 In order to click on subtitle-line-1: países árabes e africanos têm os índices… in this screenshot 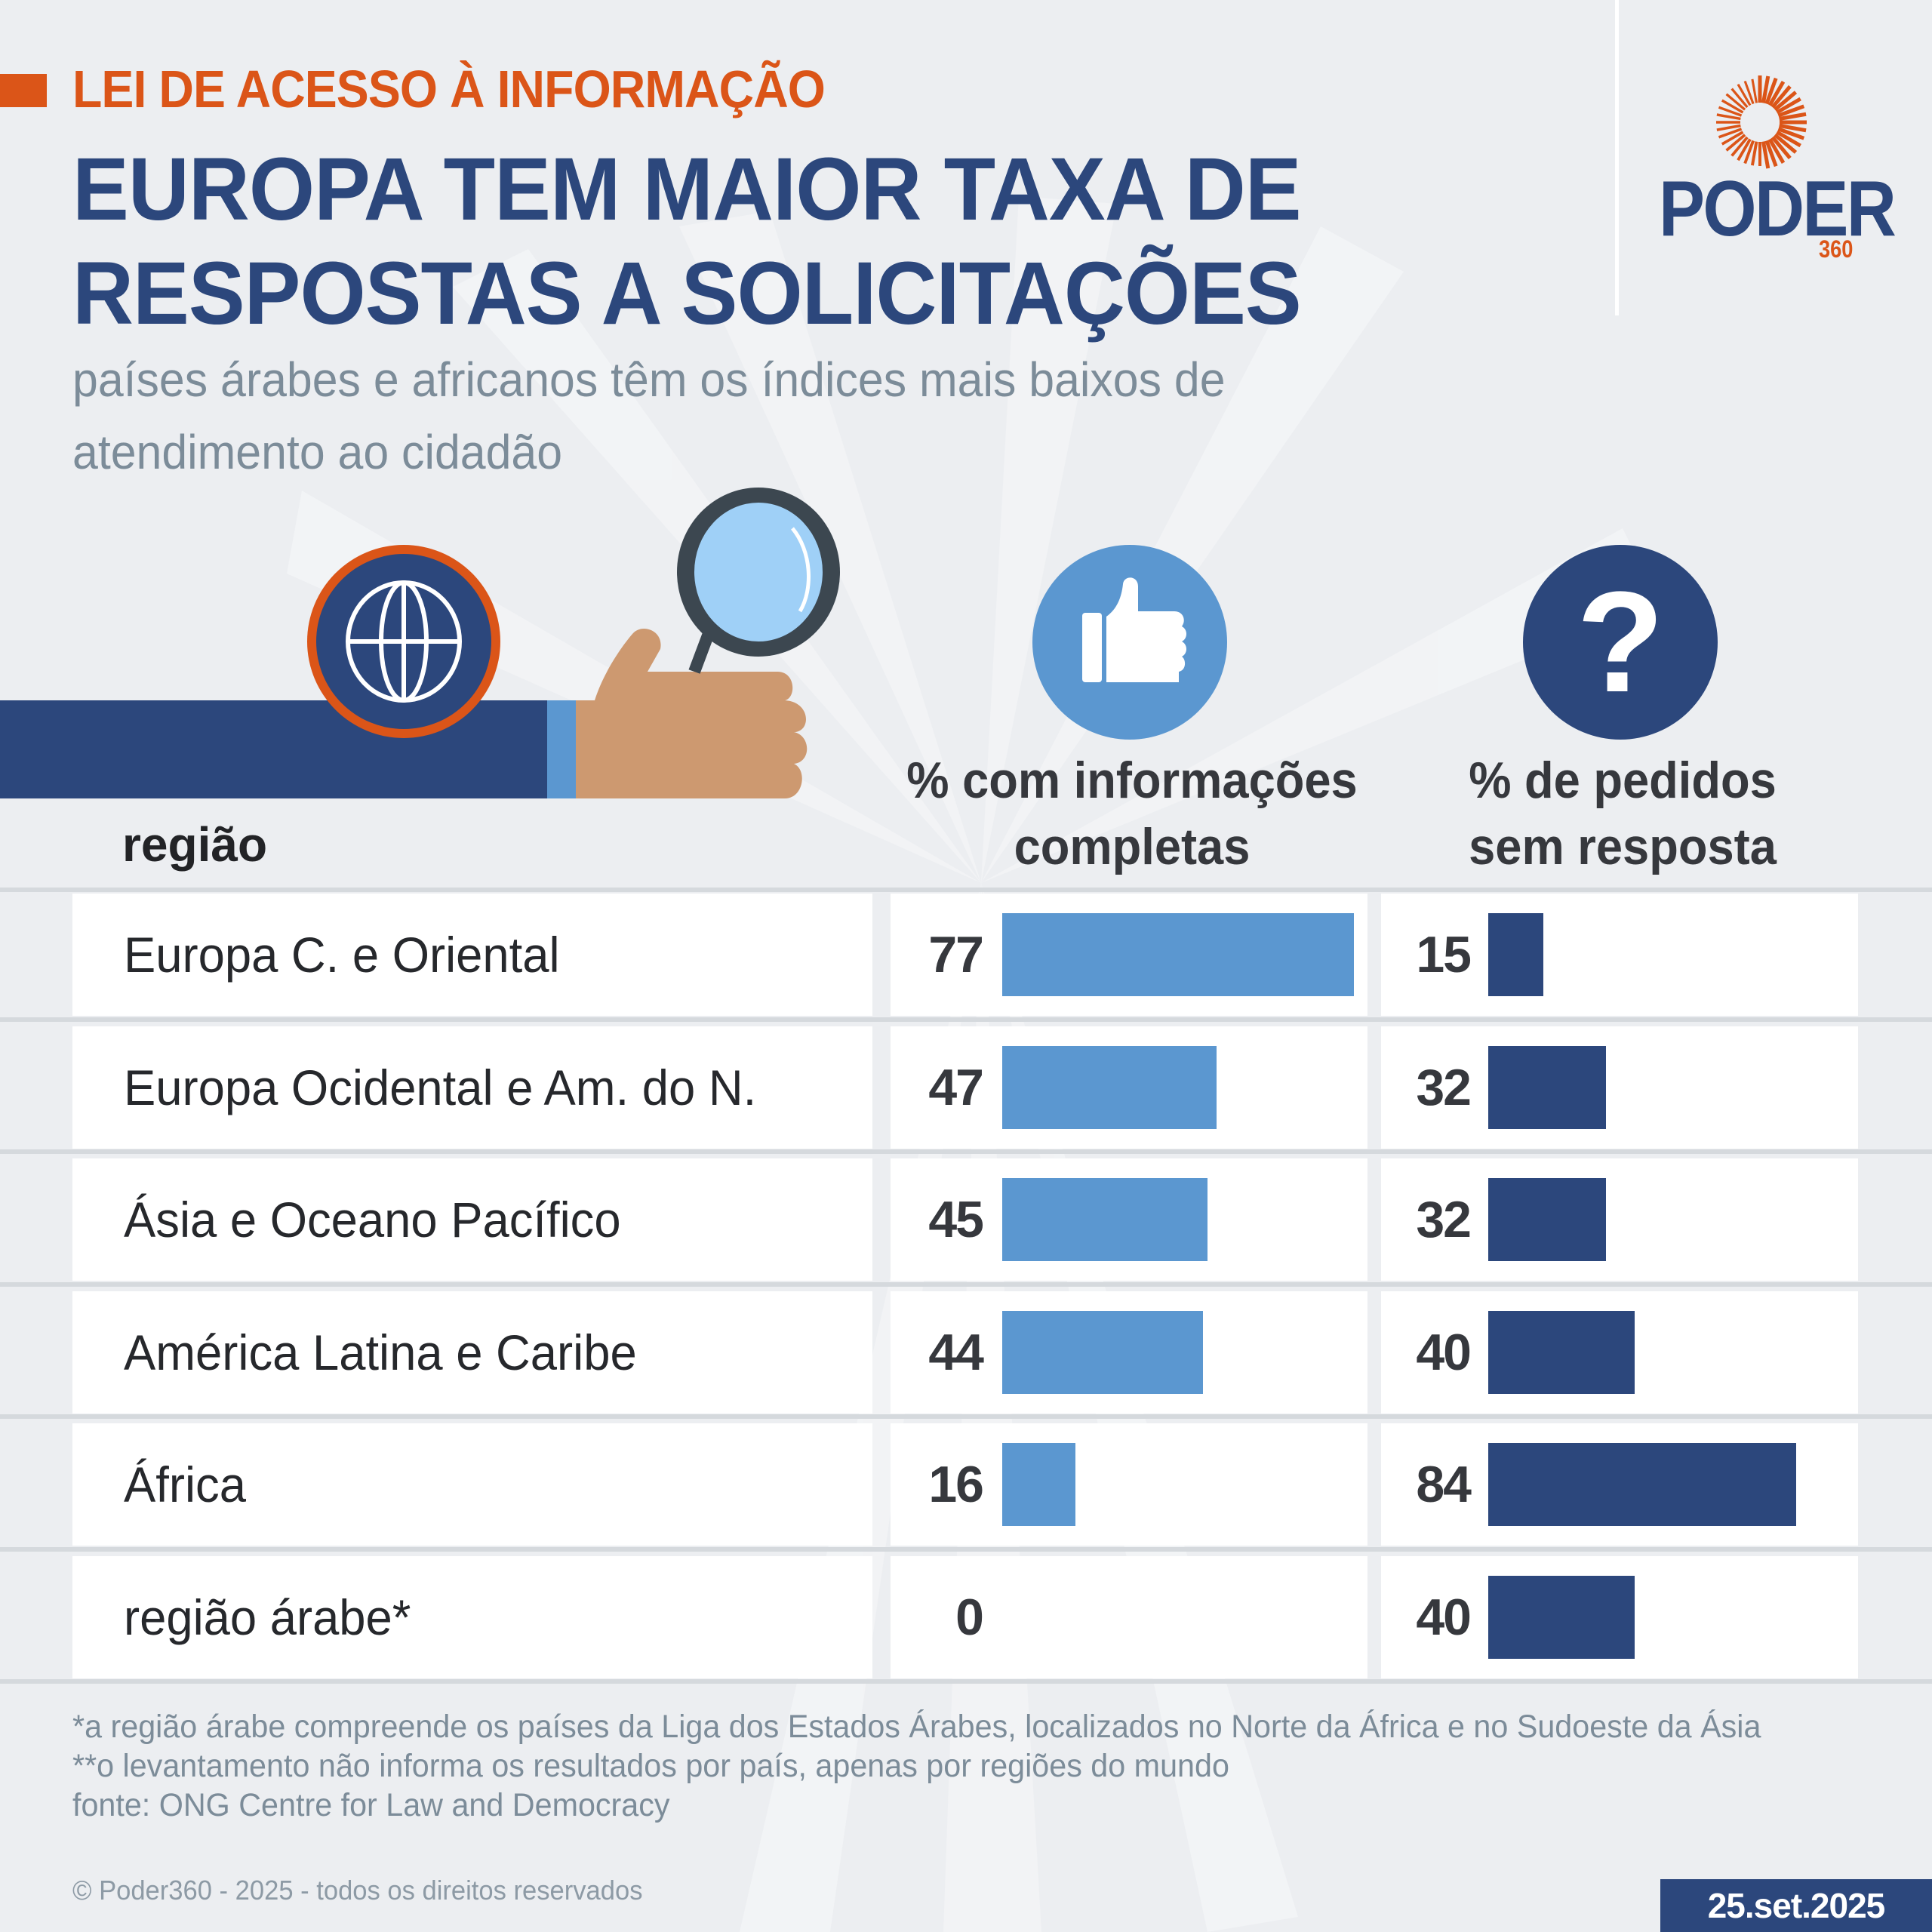, I will do `click(649, 379)`.